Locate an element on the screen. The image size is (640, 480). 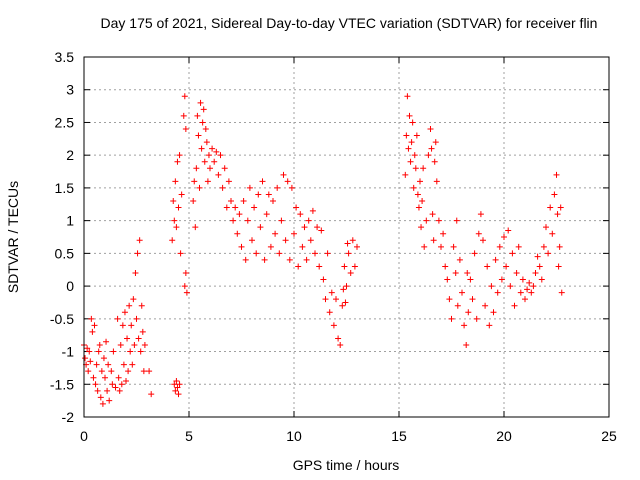
y-tick-label: 1 is located at coordinates (70, 221).